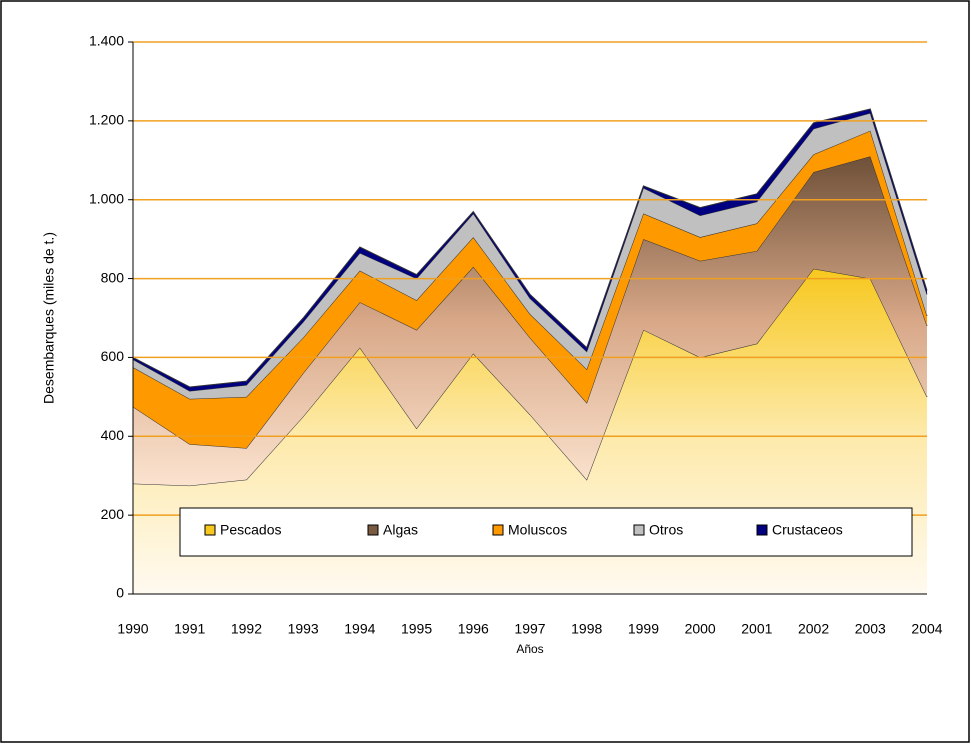 Image resolution: width=971 pixels, height=744 pixels. What do you see at coordinates (113, 356) in the screenshot?
I see `y-tick-label: 600` at bounding box center [113, 356].